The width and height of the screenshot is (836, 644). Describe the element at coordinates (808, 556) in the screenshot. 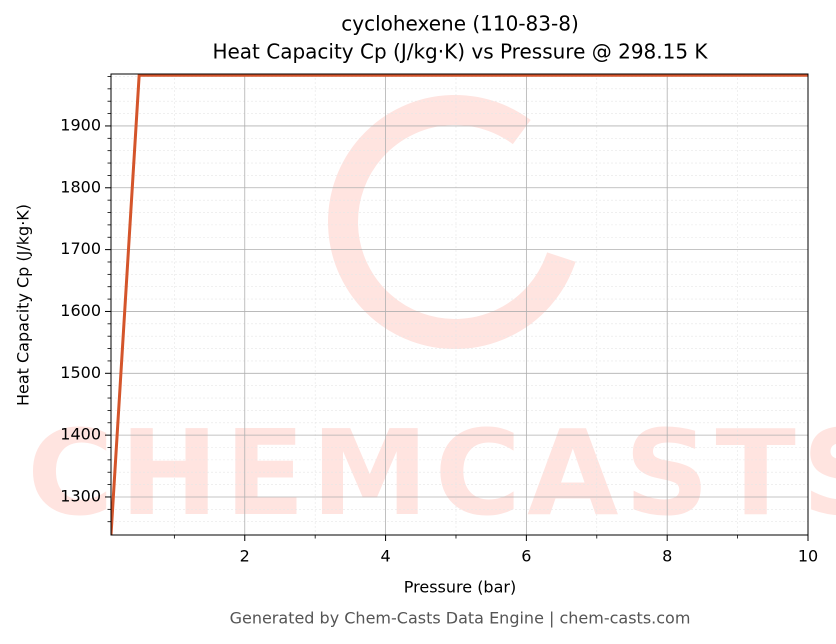

I see `x-tick-label: 10` at that location.